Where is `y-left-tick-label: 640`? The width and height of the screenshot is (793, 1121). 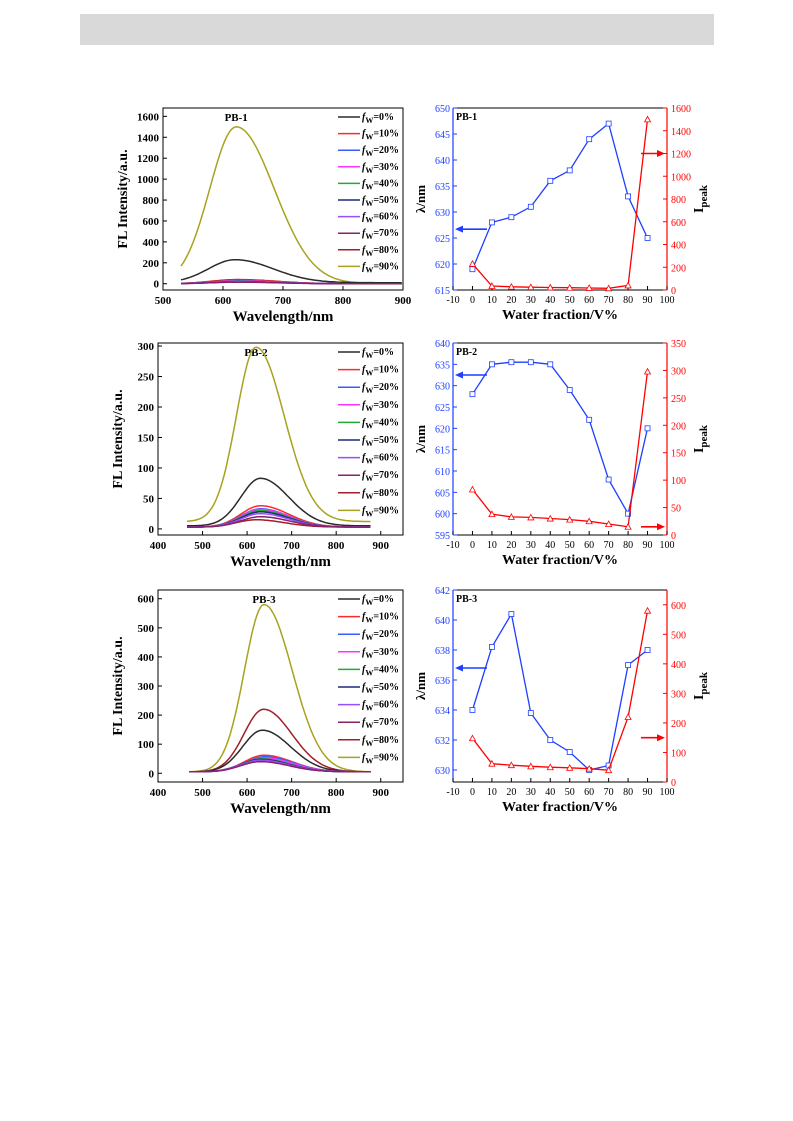 y-left-tick-label: 640 is located at coordinates (442, 161).